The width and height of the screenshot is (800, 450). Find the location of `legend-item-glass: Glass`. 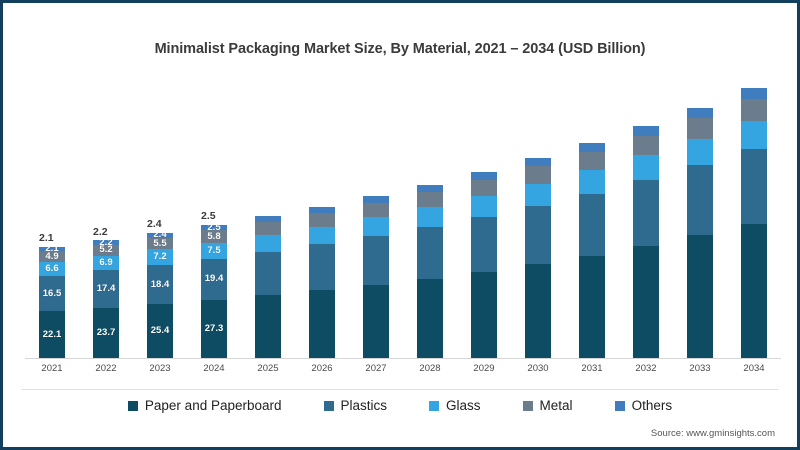

legend-item-glass: Glass is located at coordinates (455, 405).